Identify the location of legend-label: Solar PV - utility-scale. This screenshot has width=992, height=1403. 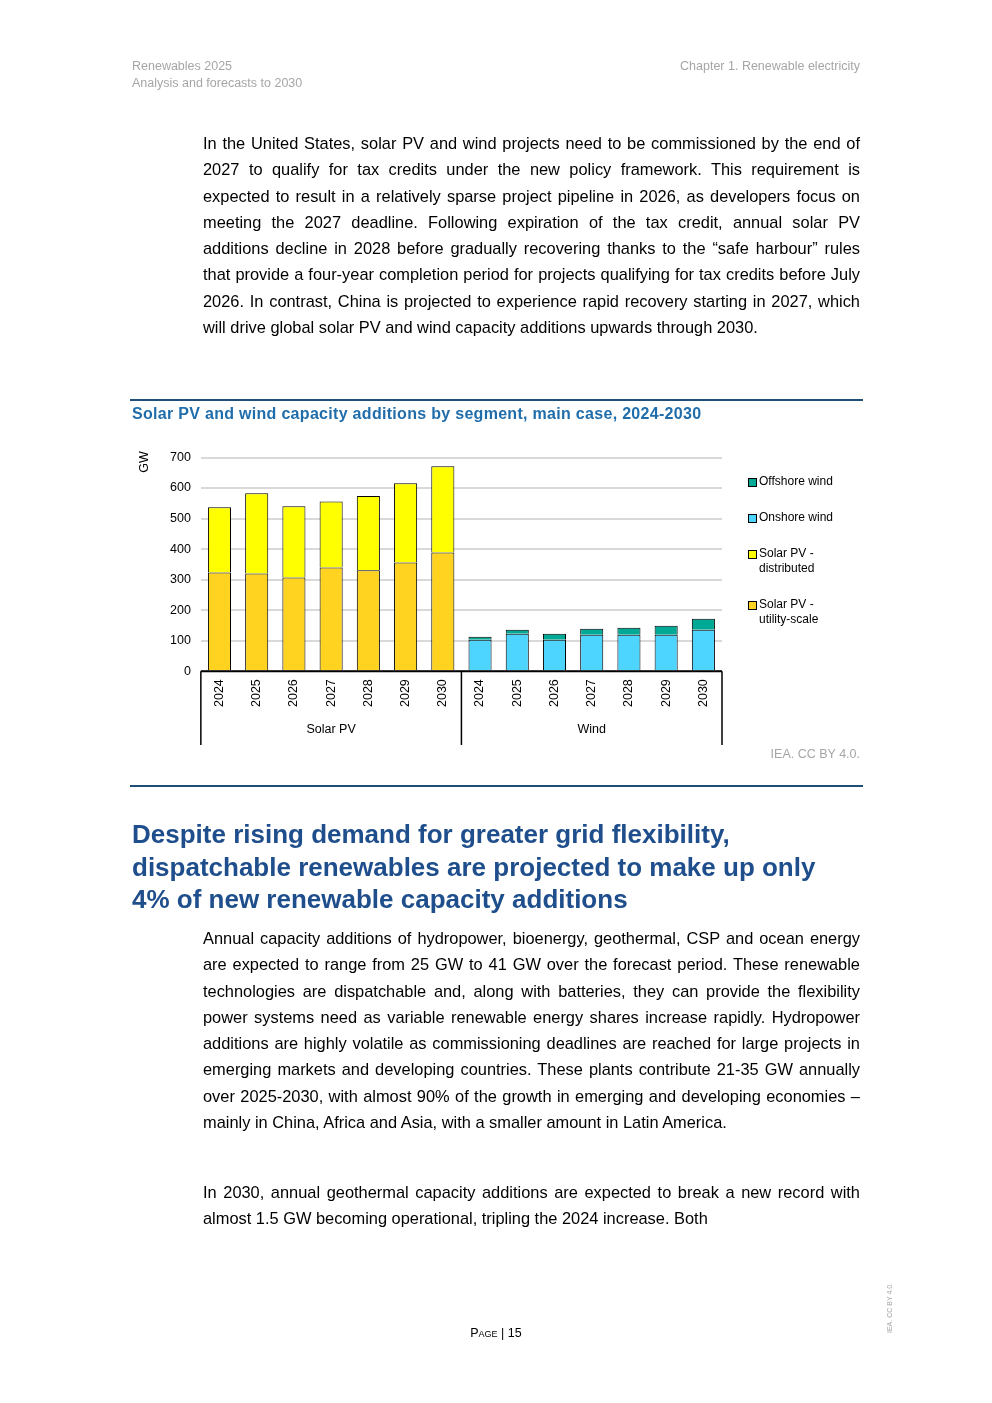
(789, 612).